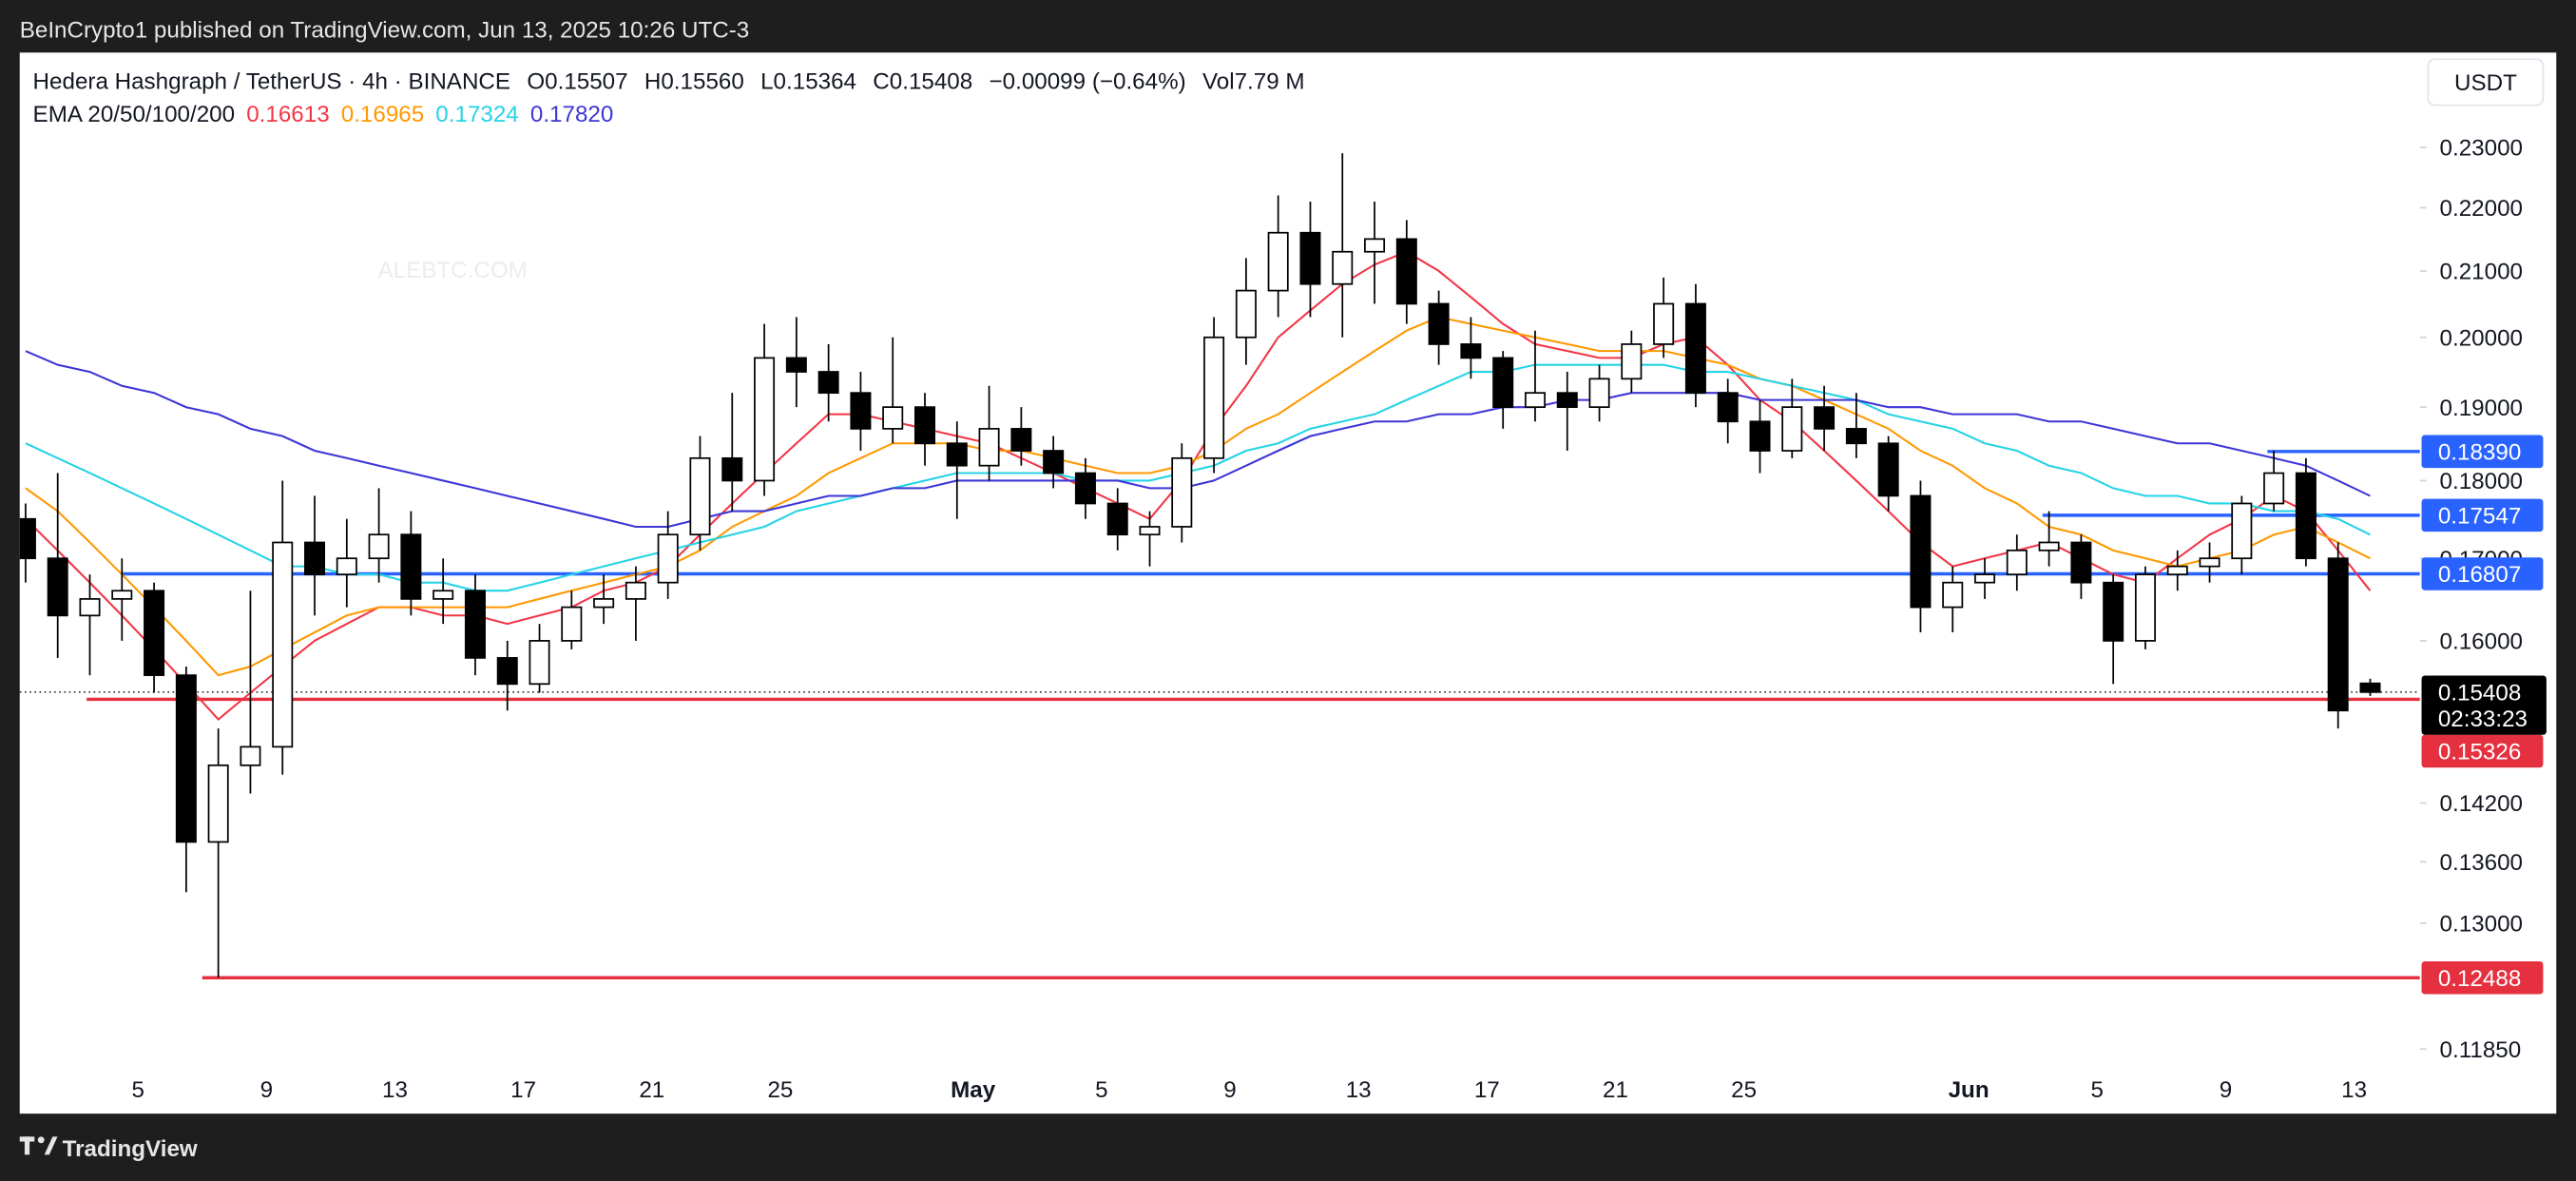 The image size is (2576, 1181). Describe the element at coordinates (383, 114) in the screenshot. I see `indicator-value: 0.16965` at that location.